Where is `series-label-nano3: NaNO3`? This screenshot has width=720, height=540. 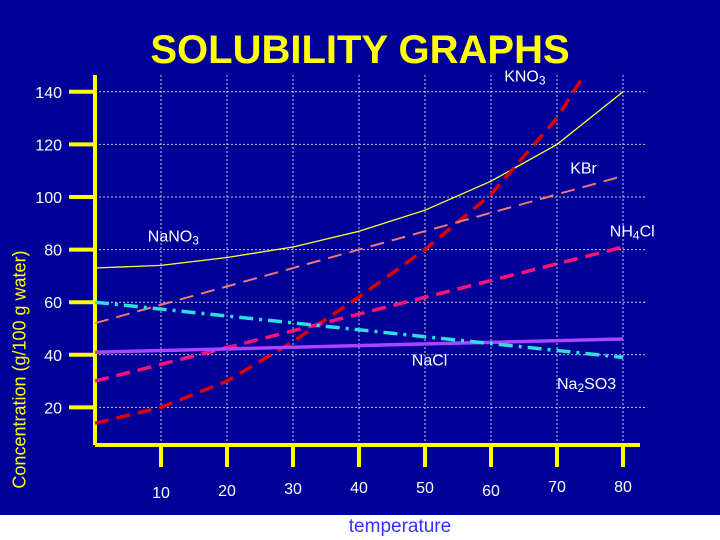 series-label-nano3: NaNO3 is located at coordinates (173, 238).